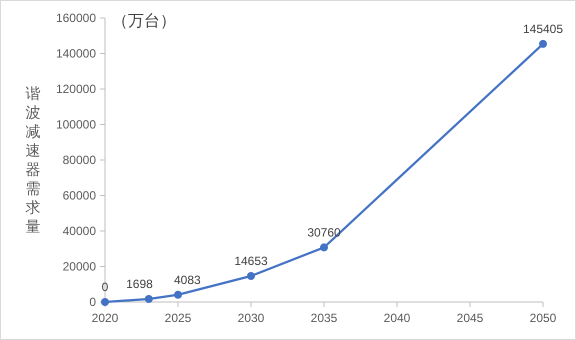 The width and height of the screenshot is (576, 340). Describe the element at coordinates (79, 195) in the screenshot. I see `y-tick-label: 60000` at that location.